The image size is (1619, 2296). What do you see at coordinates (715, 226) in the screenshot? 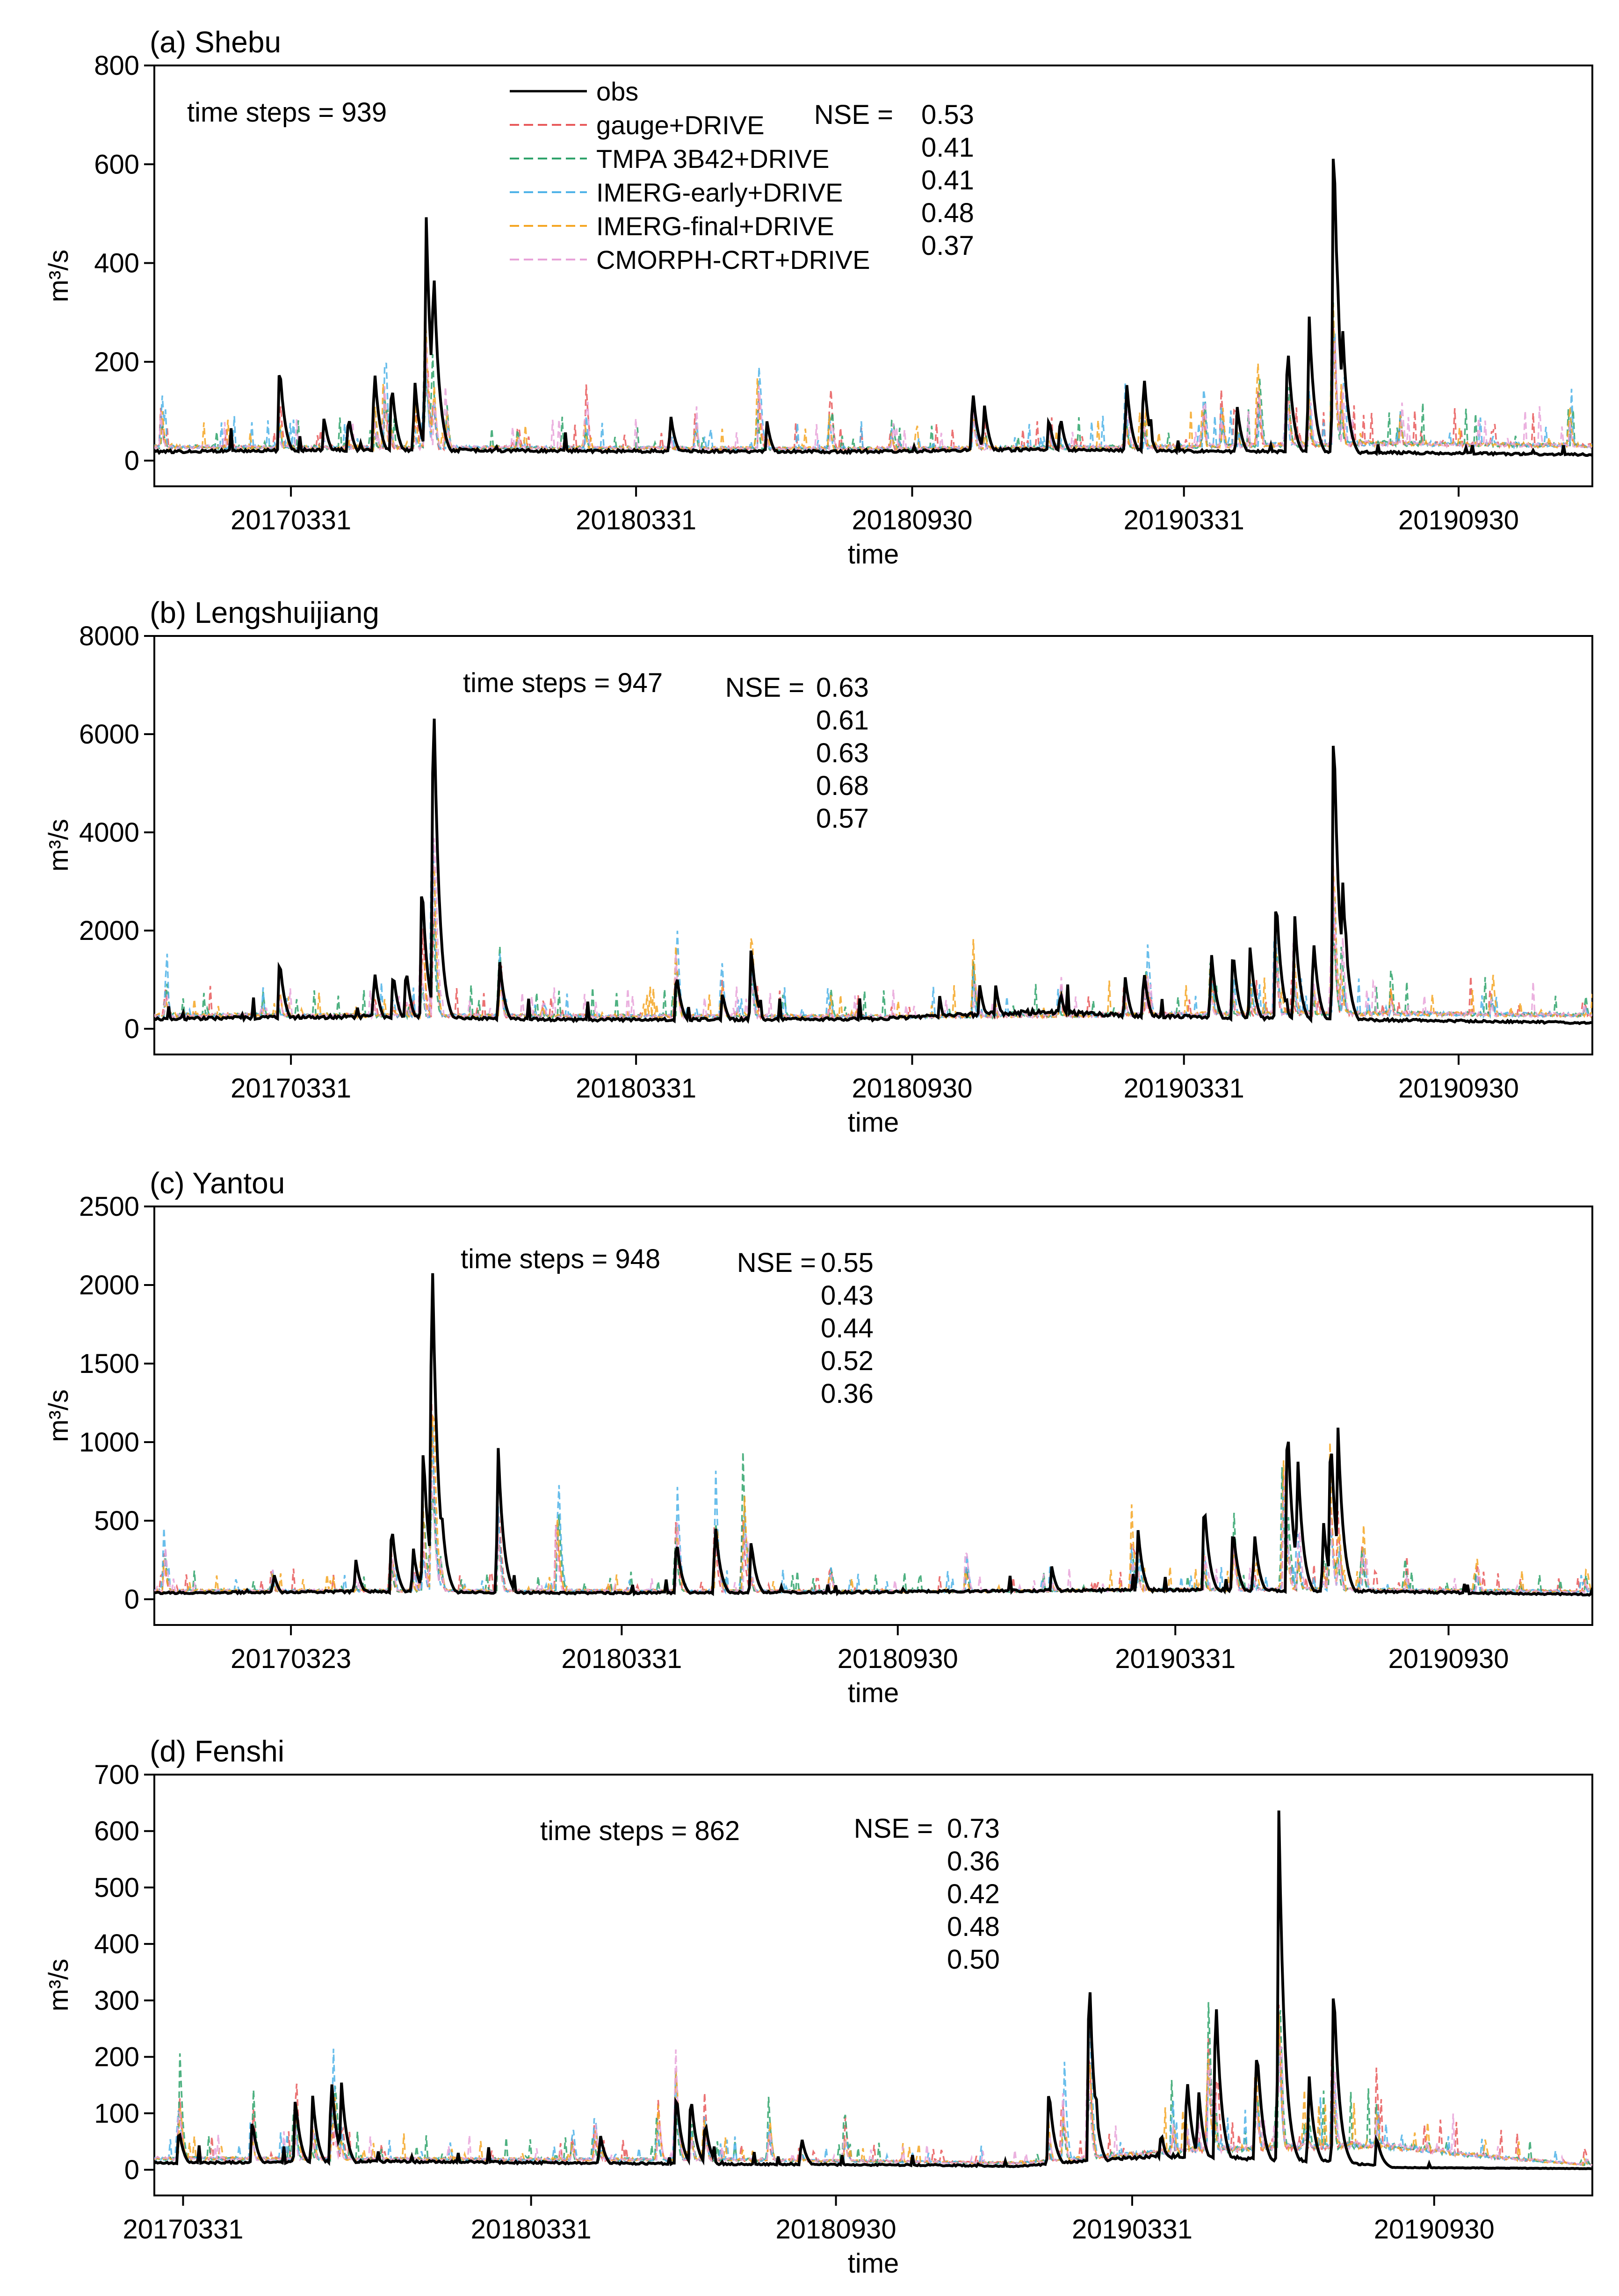
I see `legend-label-imerg-final: IMERG-final+DRIVE` at bounding box center [715, 226].